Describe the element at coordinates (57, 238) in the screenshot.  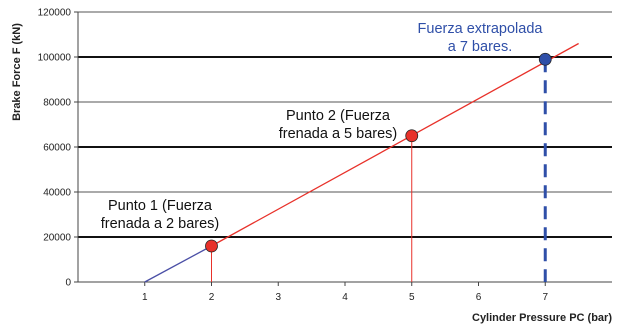
I see `y-tick-label: 20000` at that location.